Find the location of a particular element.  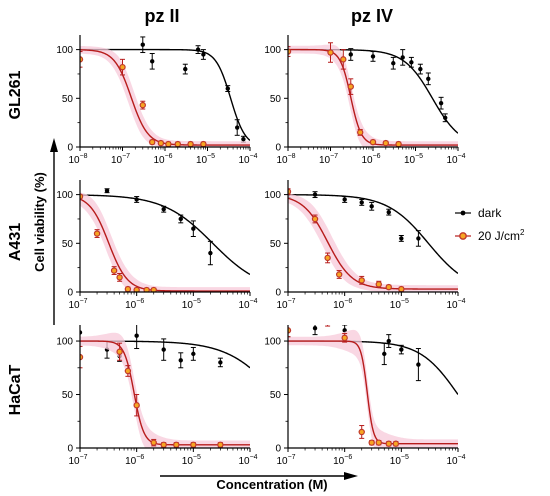

y-tick-label: 0 is located at coordinates (70, 148).